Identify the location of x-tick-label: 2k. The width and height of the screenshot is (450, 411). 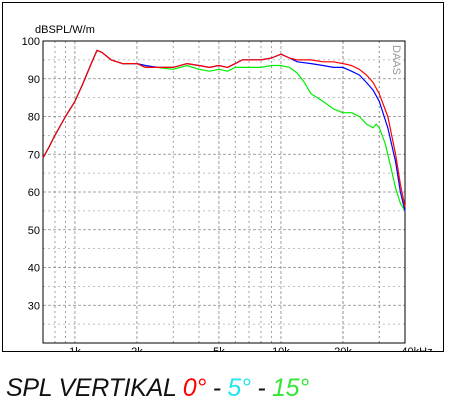
(137, 348).